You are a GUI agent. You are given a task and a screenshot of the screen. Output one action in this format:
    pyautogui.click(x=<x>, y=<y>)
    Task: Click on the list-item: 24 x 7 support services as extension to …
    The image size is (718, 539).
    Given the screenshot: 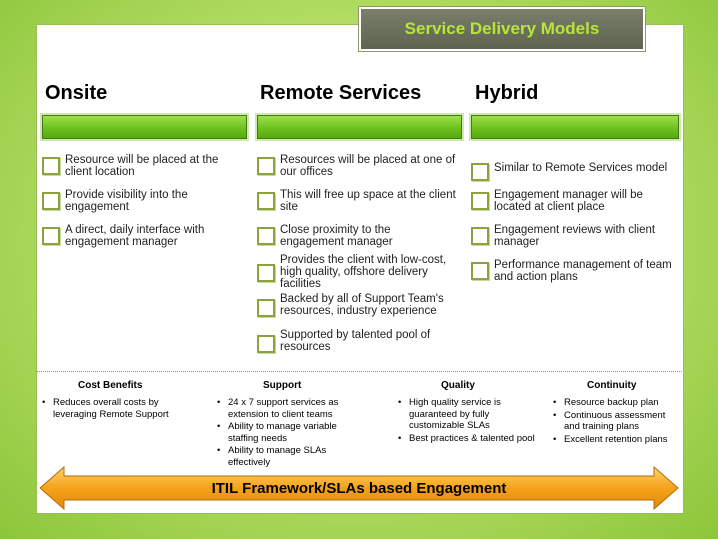 What is the action you would take?
    pyautogui.click(x=292, y=408)
    